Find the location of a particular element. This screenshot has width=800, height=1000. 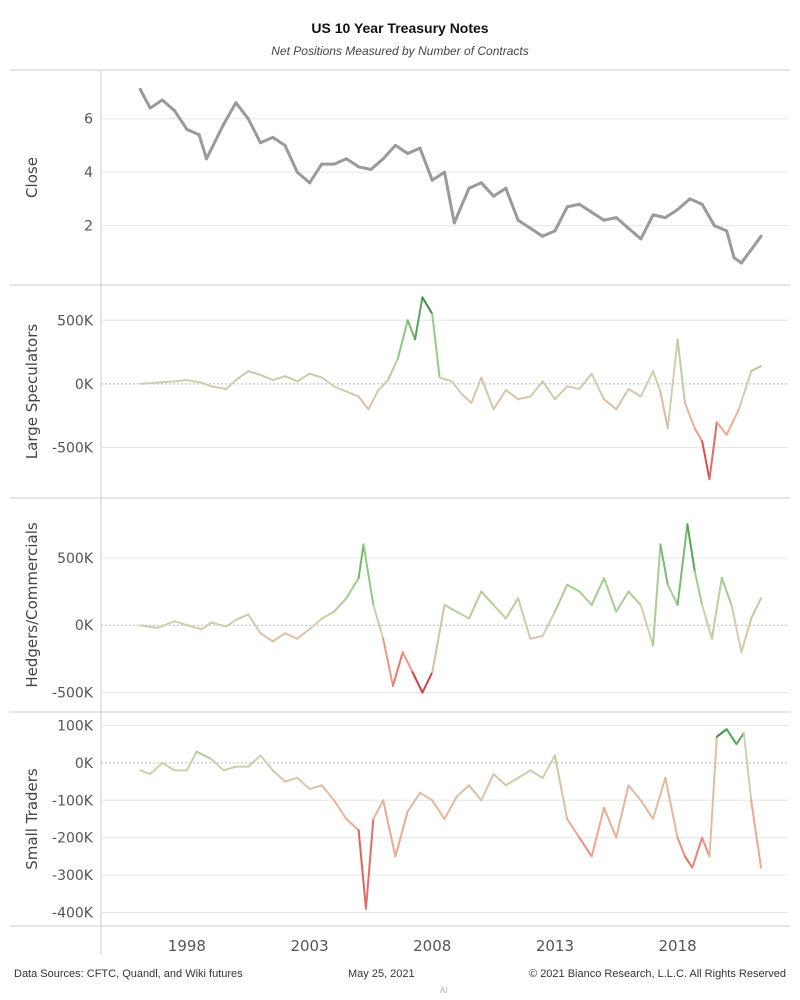

y-tick-label: -400K is located at coordinates (73, 914).